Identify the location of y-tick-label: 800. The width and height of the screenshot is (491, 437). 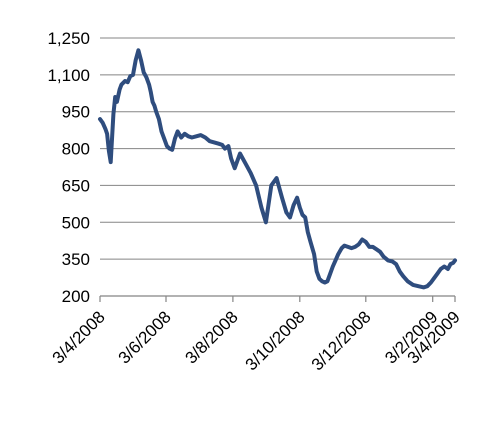
(76, 149).